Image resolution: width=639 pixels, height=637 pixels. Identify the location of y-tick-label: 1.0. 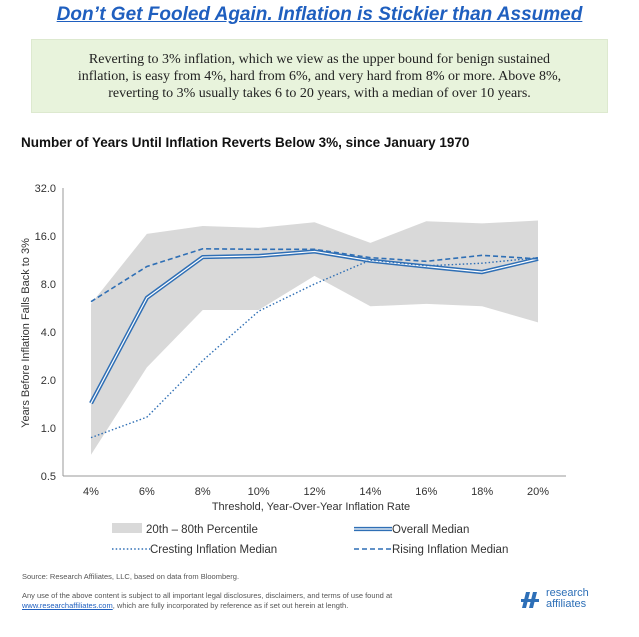
(48, 429).